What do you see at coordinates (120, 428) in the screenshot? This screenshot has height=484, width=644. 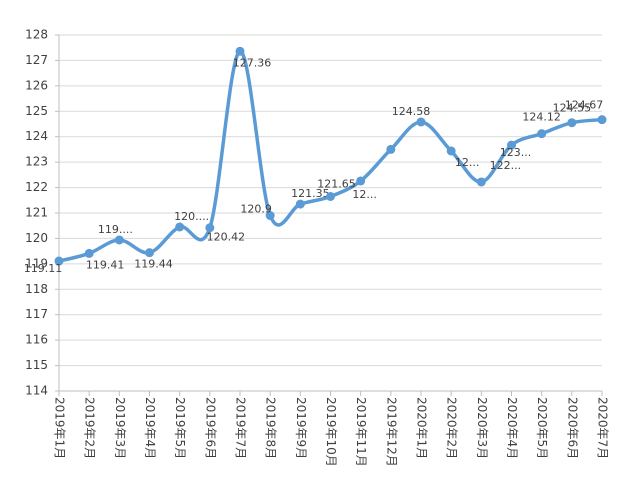 I see `x-tick-label: 2019年3月` at bounding box center [120, 428].